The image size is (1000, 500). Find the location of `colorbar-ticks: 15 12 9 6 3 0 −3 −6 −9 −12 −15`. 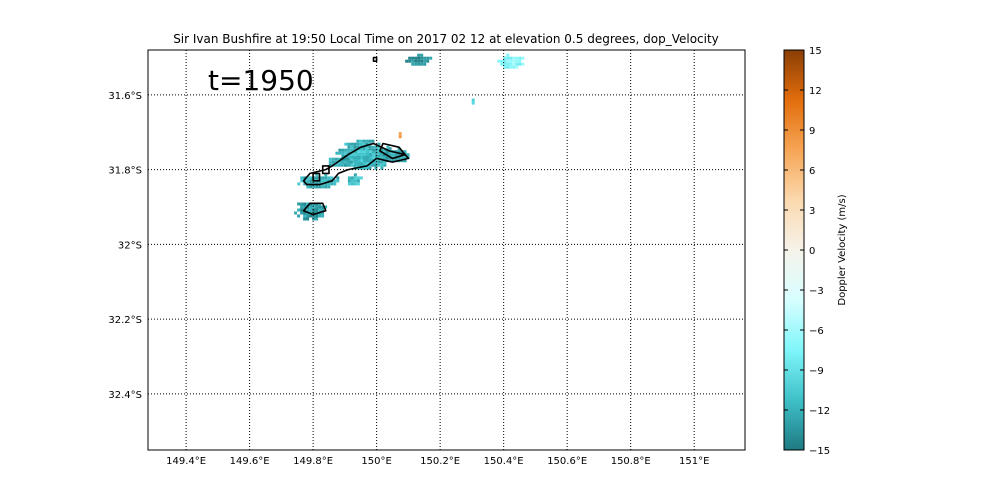

colorbar-ticks: 15 12 9 6 3 0 −3 −6 −9 −12 −15 is located at coordinates (807, 251).